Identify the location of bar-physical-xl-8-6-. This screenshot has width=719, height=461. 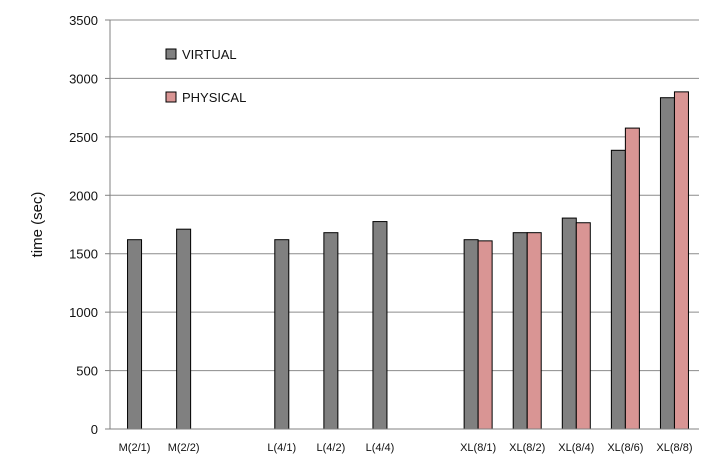
(632, 278).